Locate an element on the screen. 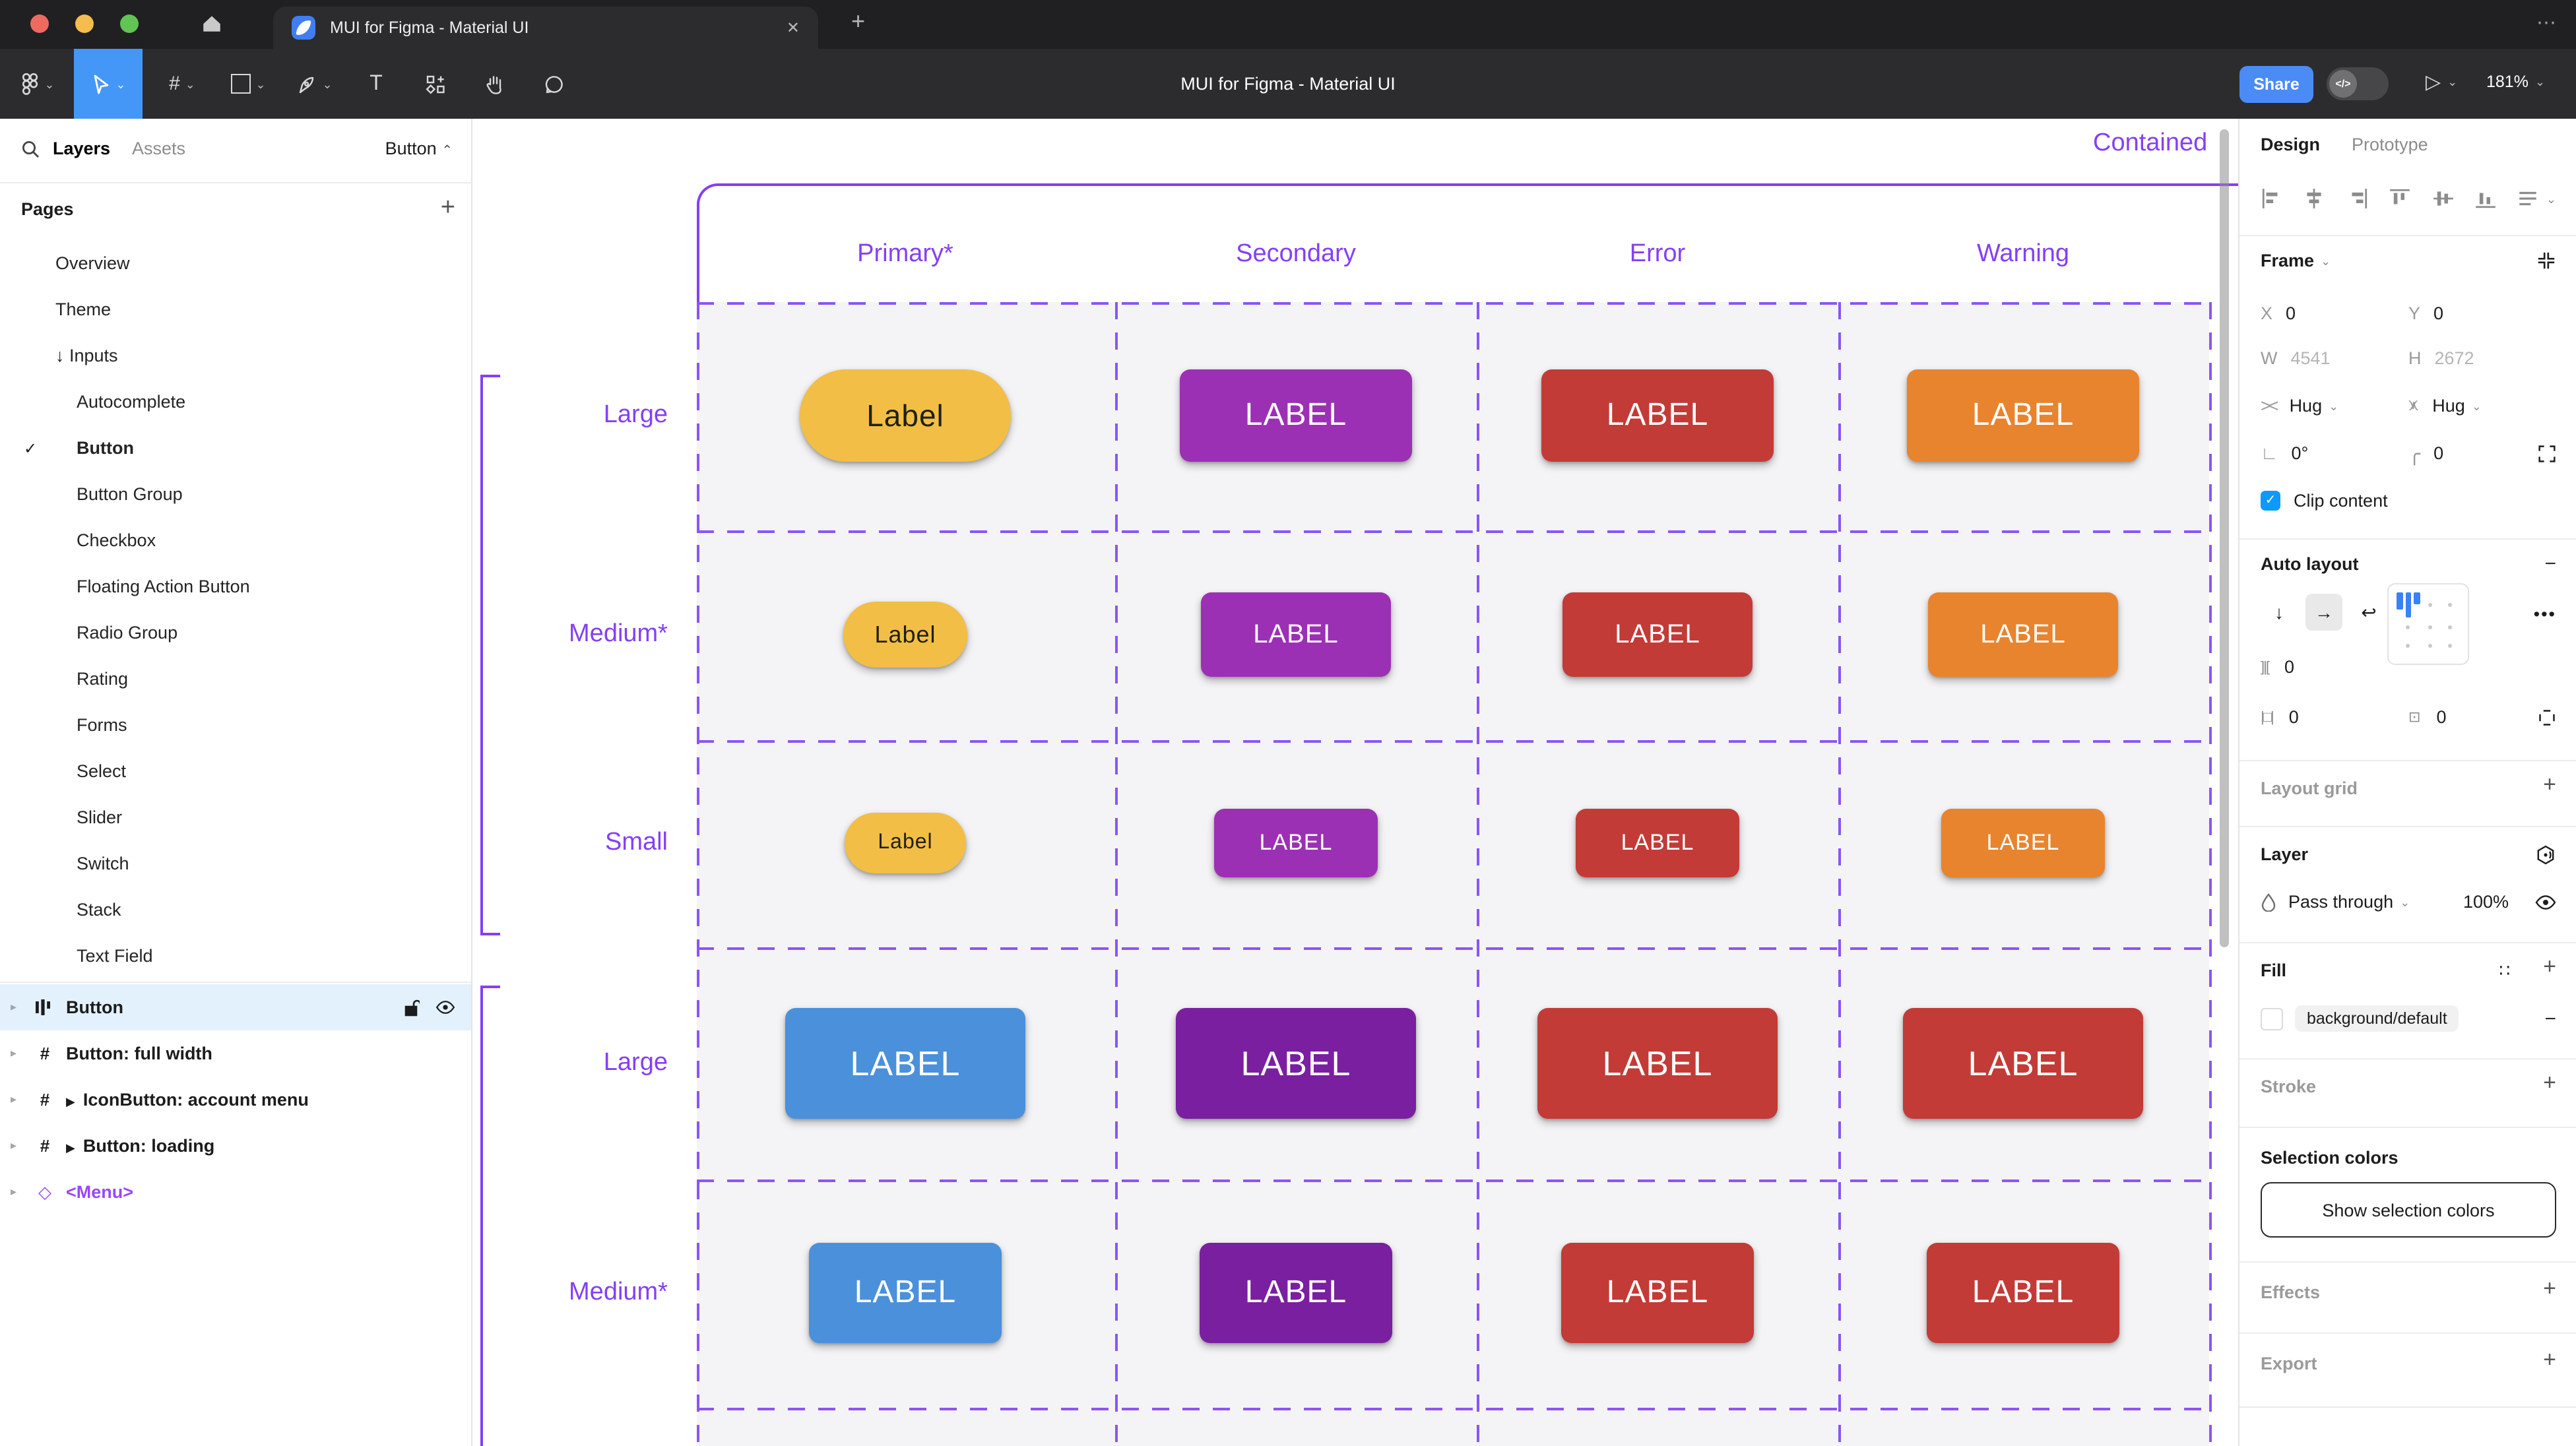  page-item-select: Select is located at coordinates (235, 771).